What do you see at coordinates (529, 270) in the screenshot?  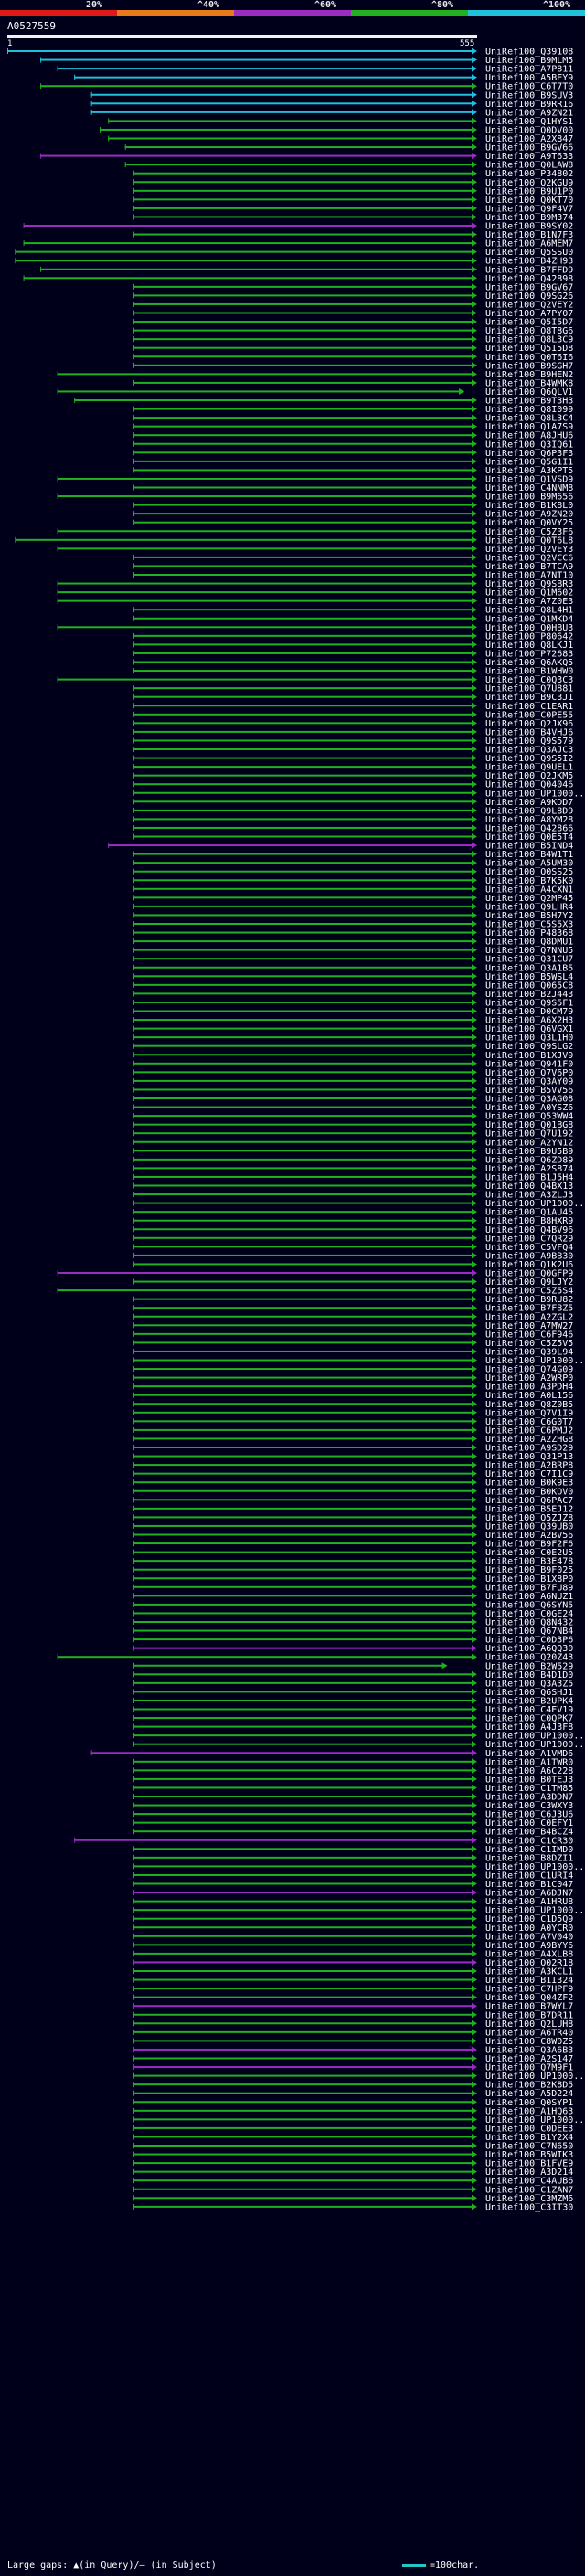 I see `hit-label: UniRef100_B7FFD9` at bounding box center [529, 270].